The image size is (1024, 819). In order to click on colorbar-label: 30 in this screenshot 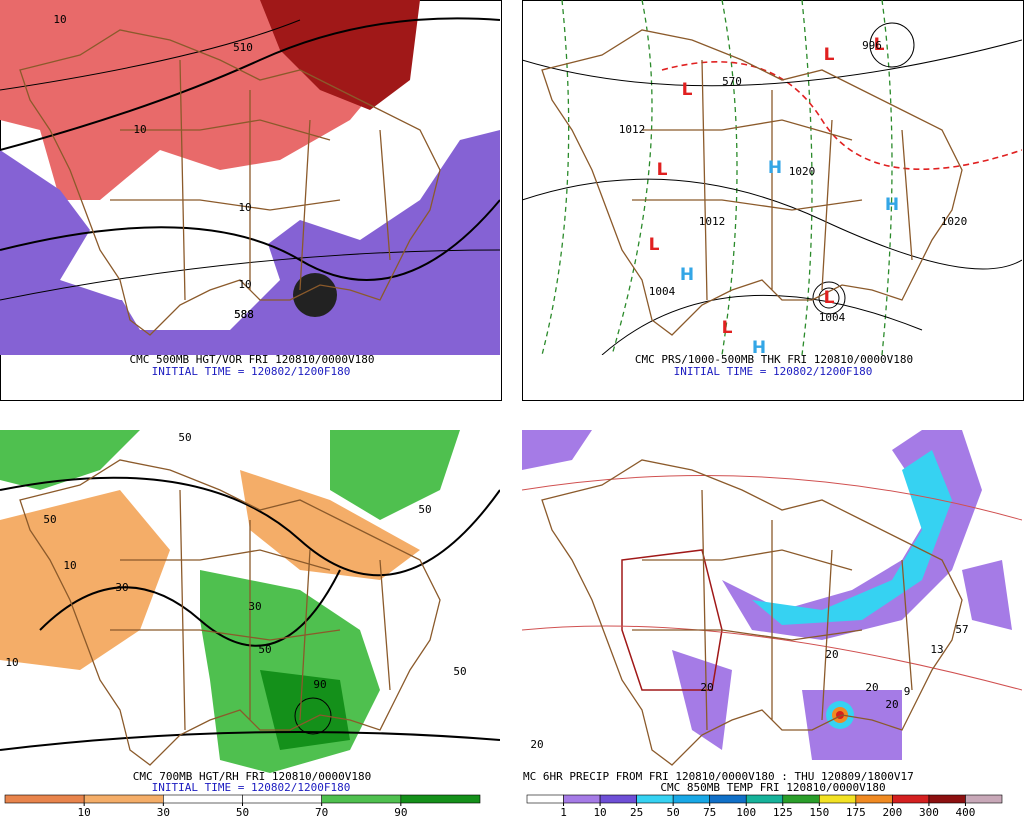, I will do `click(163, 812)`.